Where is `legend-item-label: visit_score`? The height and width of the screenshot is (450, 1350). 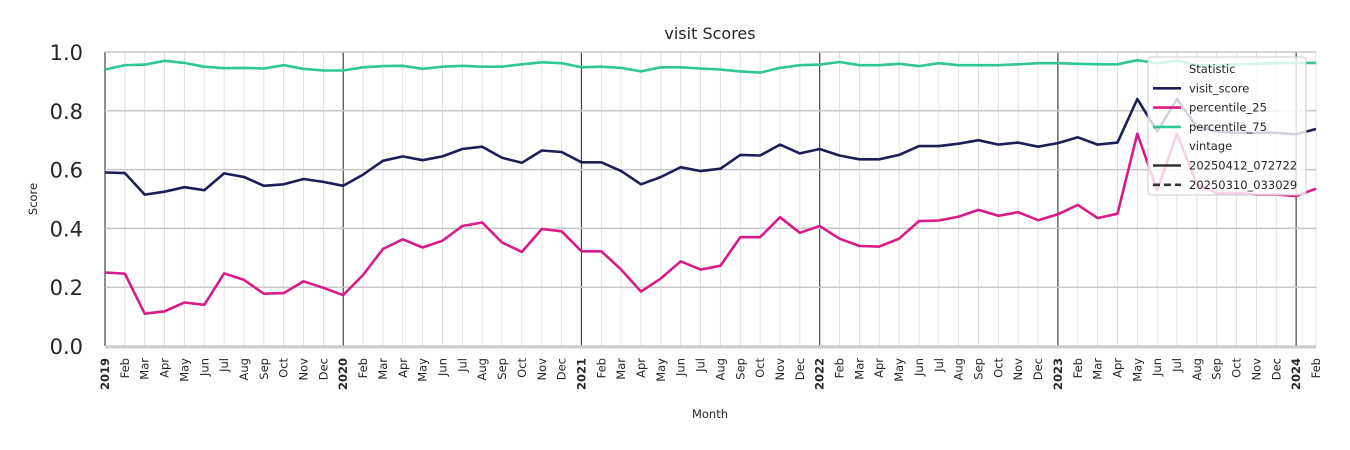
legend-item-label: visit_score is located at coordinates (1219, 88).